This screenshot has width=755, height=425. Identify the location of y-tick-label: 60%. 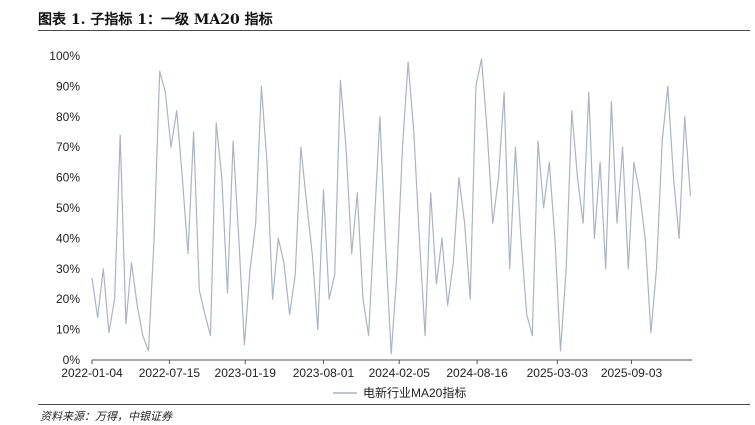
(68, 178).